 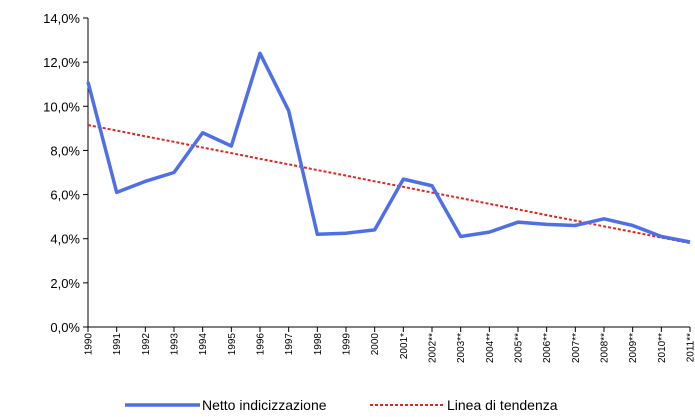 What do you see at coordinates (65, 150) in the screenshot?
I see `y-tick-label: 8,0%` at bounding box center [65, 150].